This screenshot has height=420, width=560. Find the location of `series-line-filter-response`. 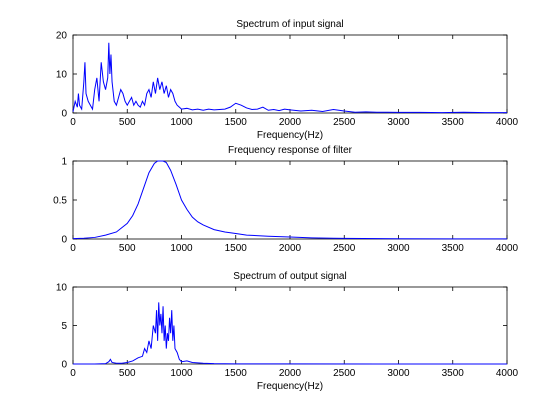

series-line-filter-response is located at coordinates (290, 200).